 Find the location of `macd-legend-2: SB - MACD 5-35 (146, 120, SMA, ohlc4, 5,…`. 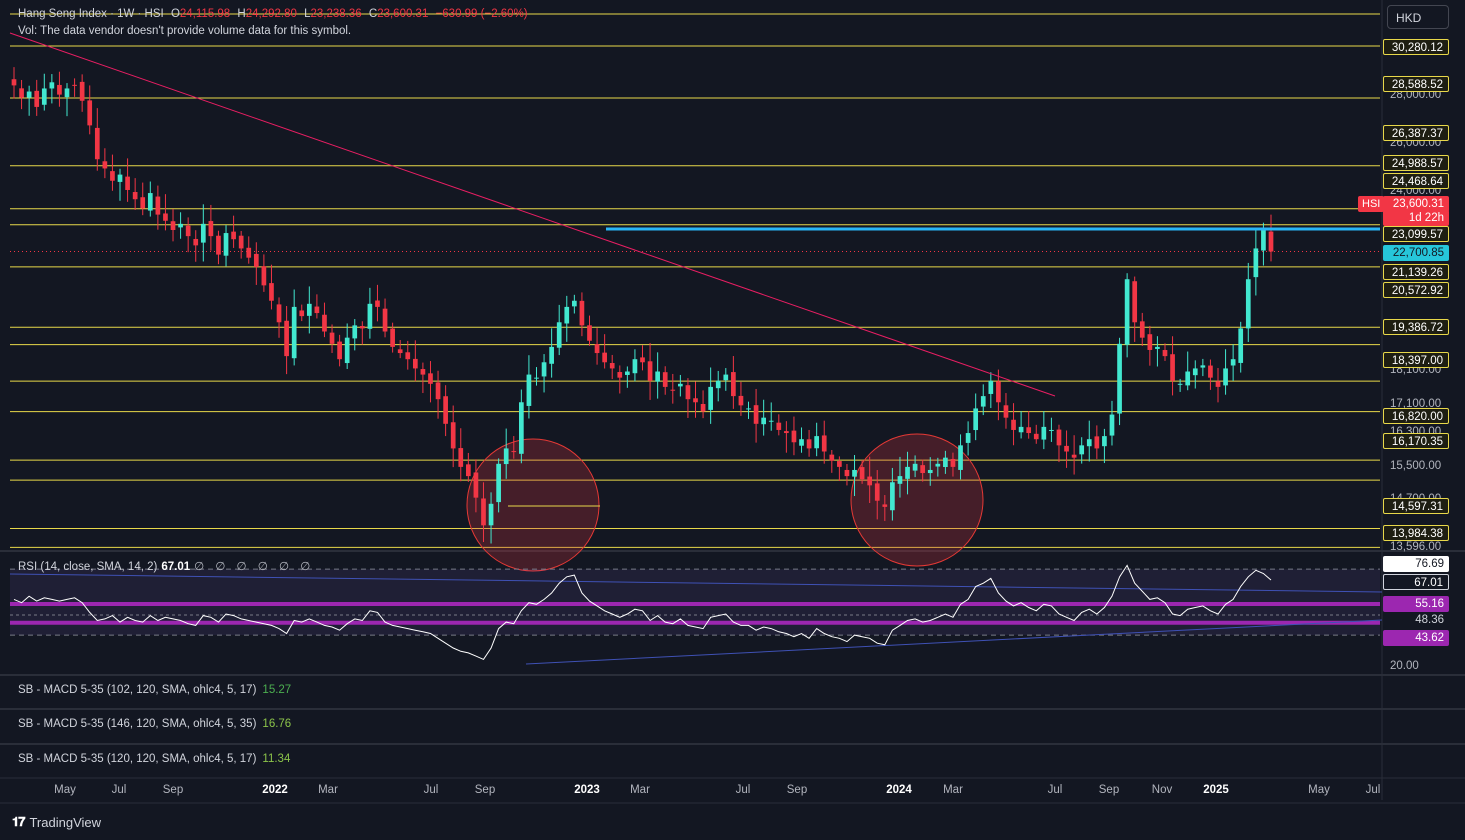

macd-legend-2: SB - MACD 5-35 (146, 120, SMA, ohlc4, 5,… is located at coordinates (154, 724).